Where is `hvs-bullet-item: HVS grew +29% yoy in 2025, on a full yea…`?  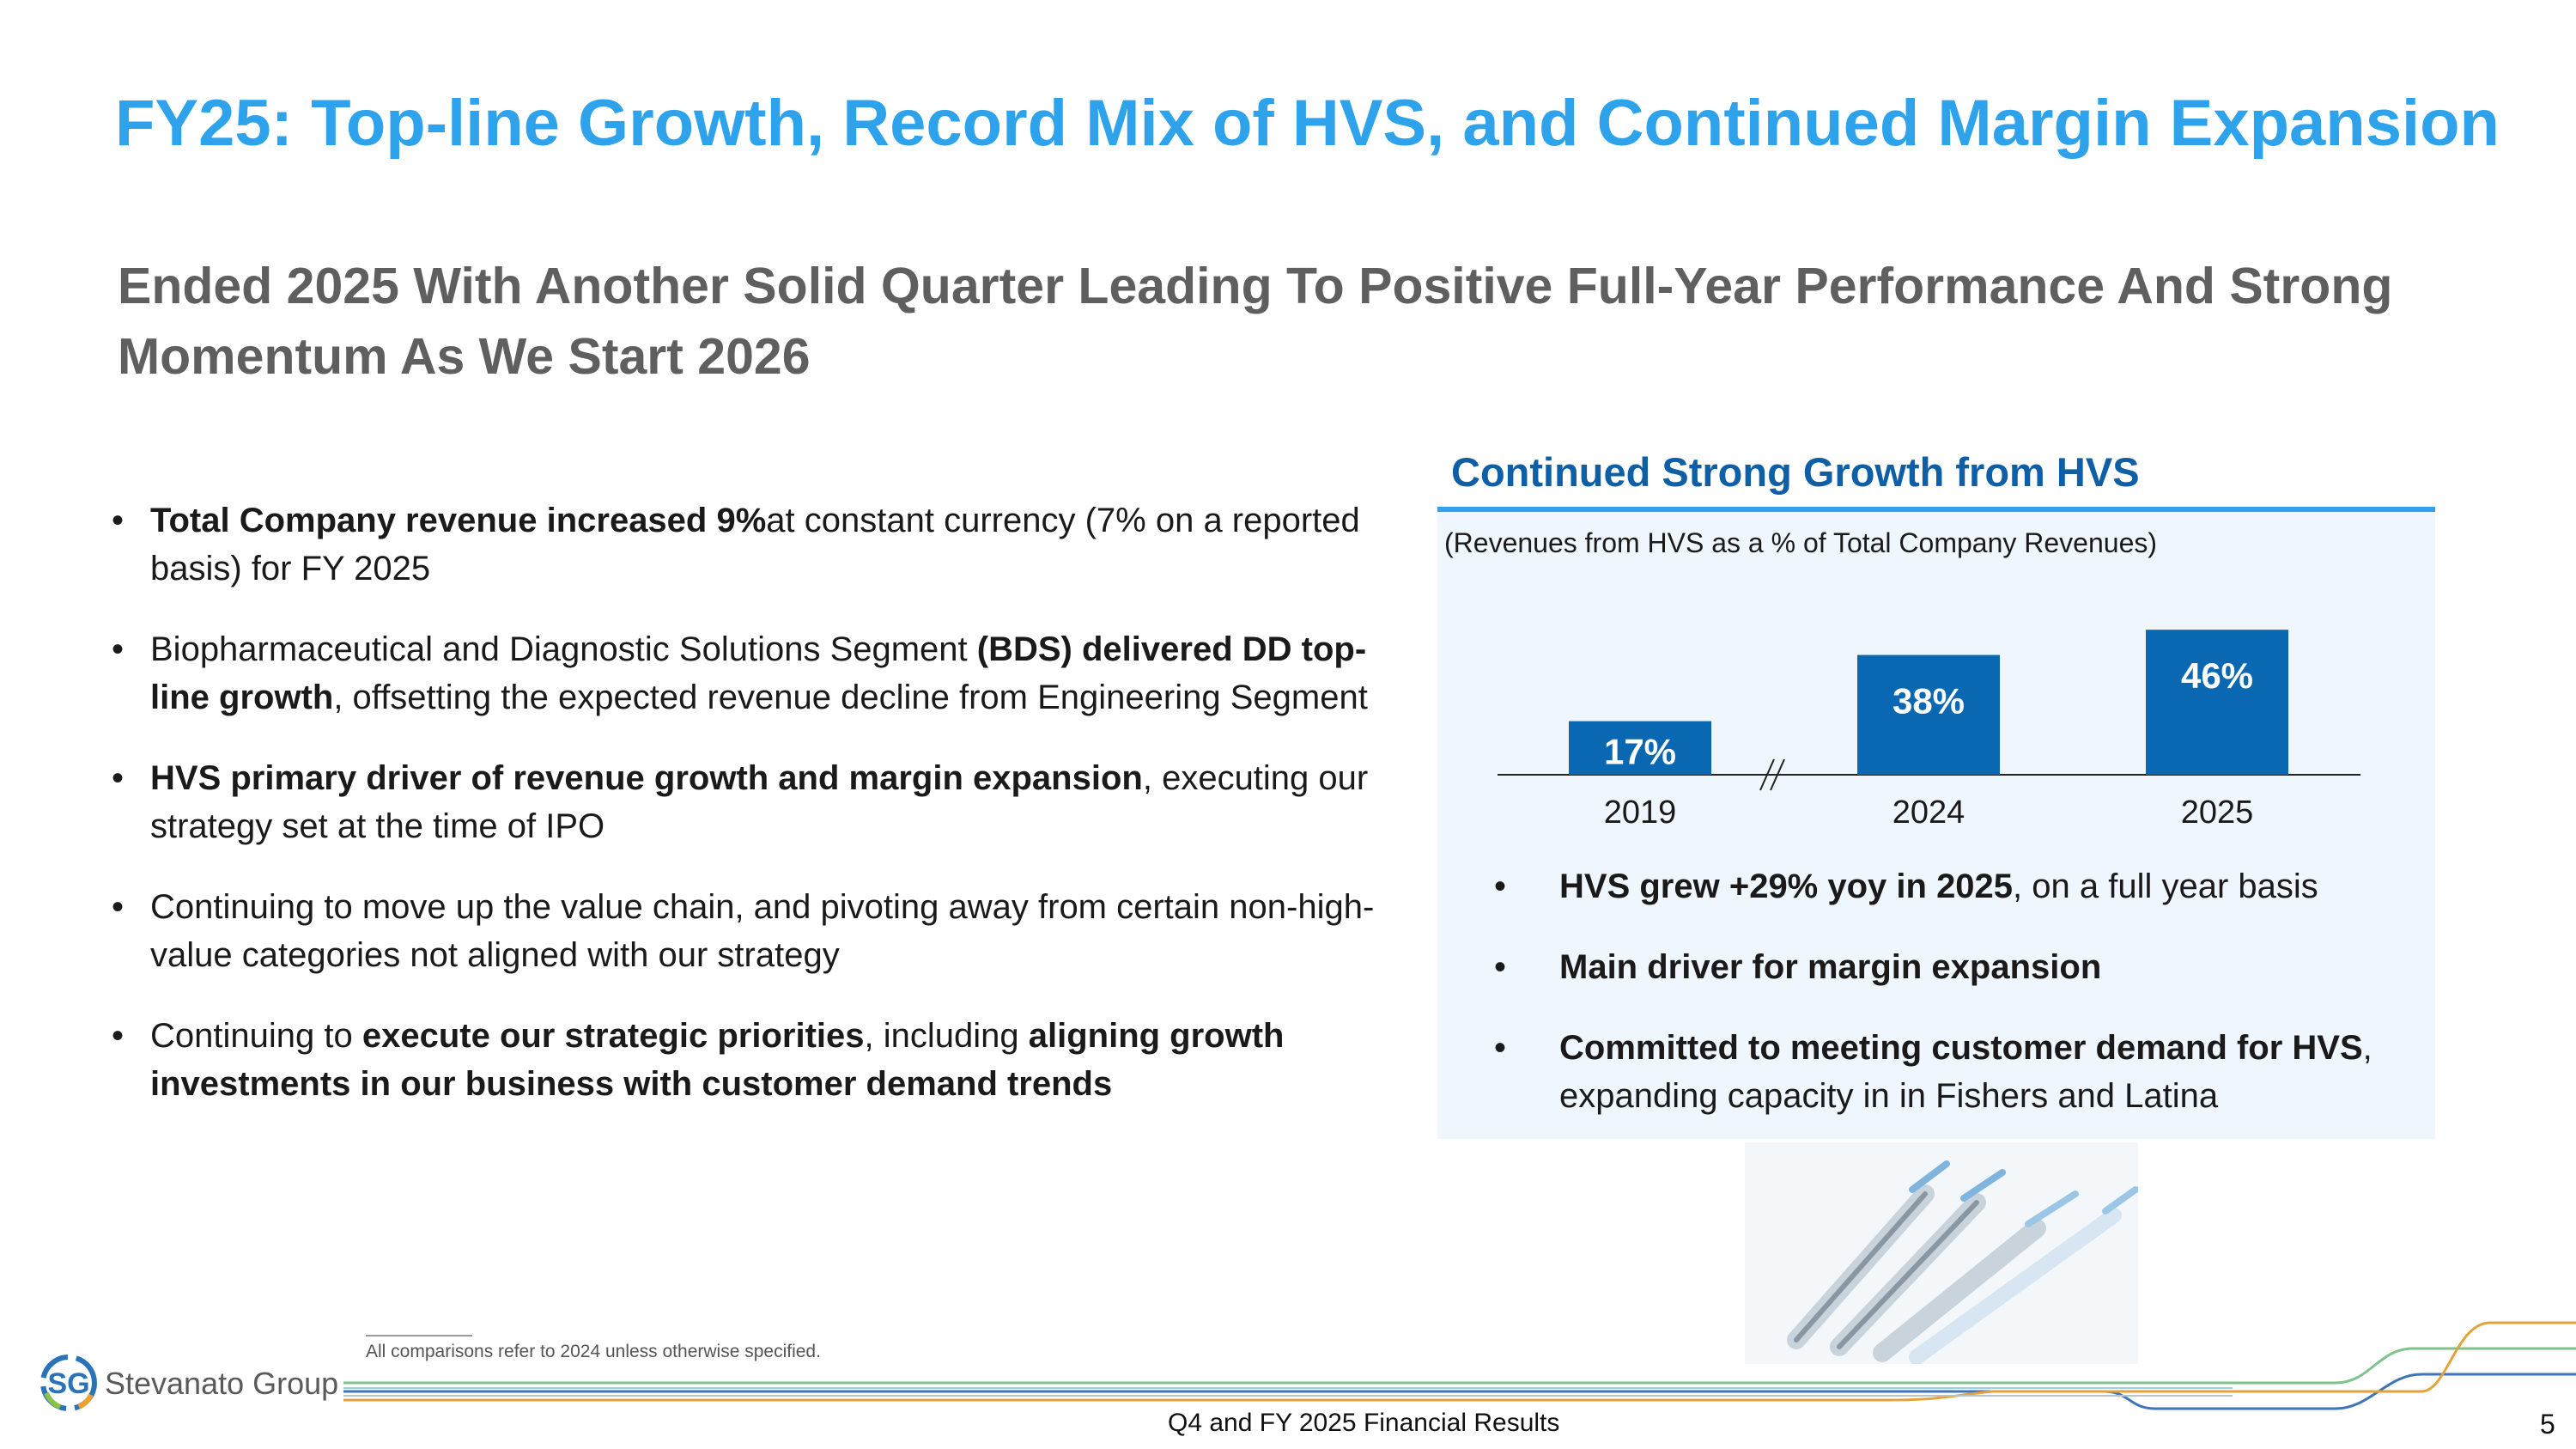 hvs-bullet-item: HVS grew +29% yoy in 2025, on a full yea… is located at coordinates (1958, 886).